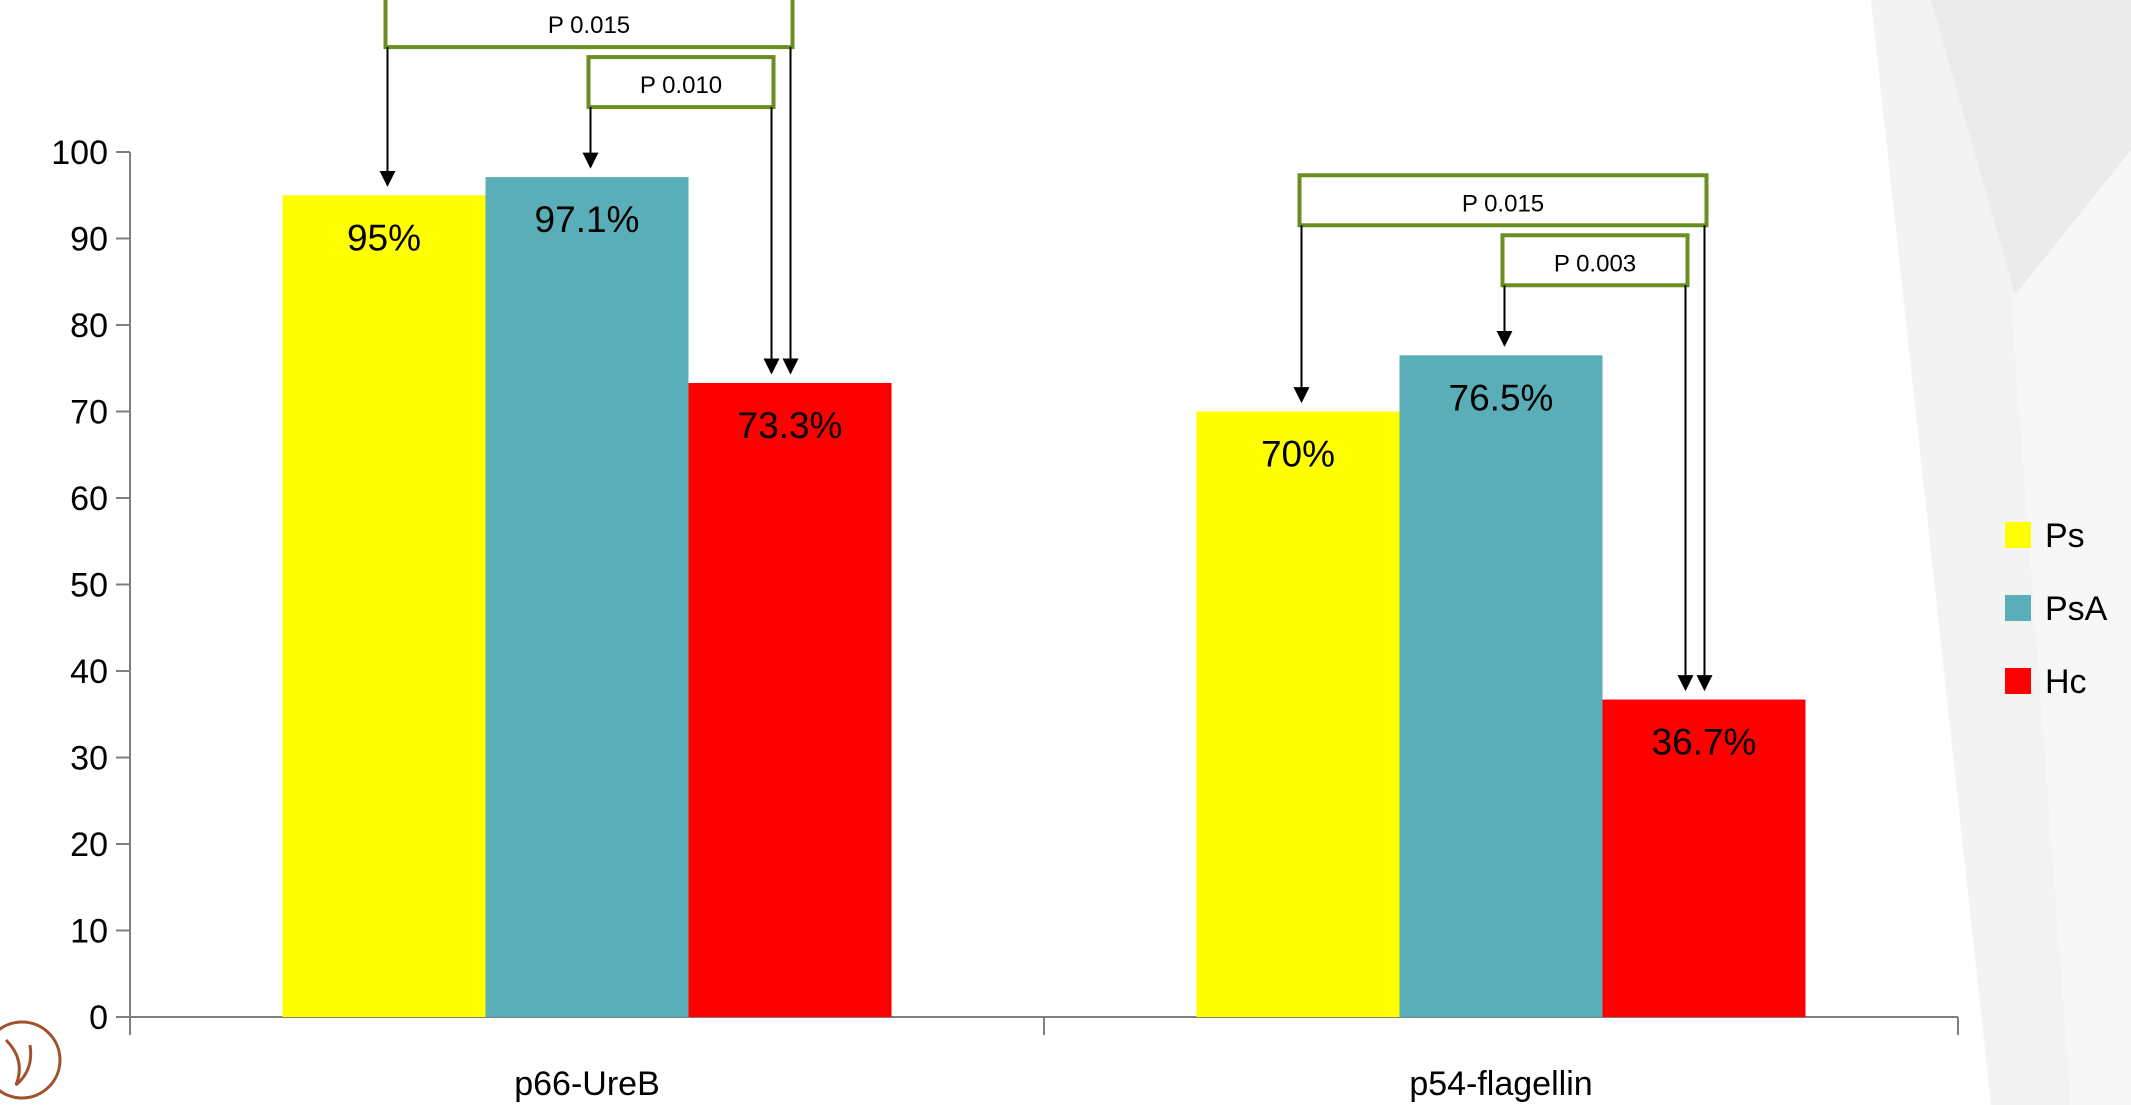  I want to click on y-tick-label: 40, so click(89, 672).